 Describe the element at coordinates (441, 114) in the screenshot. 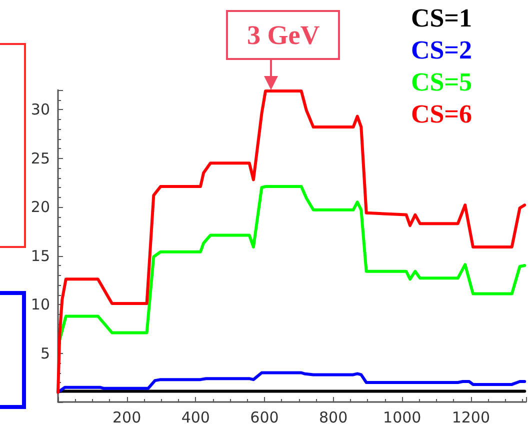

I see `series-label: CS=6` at that location.